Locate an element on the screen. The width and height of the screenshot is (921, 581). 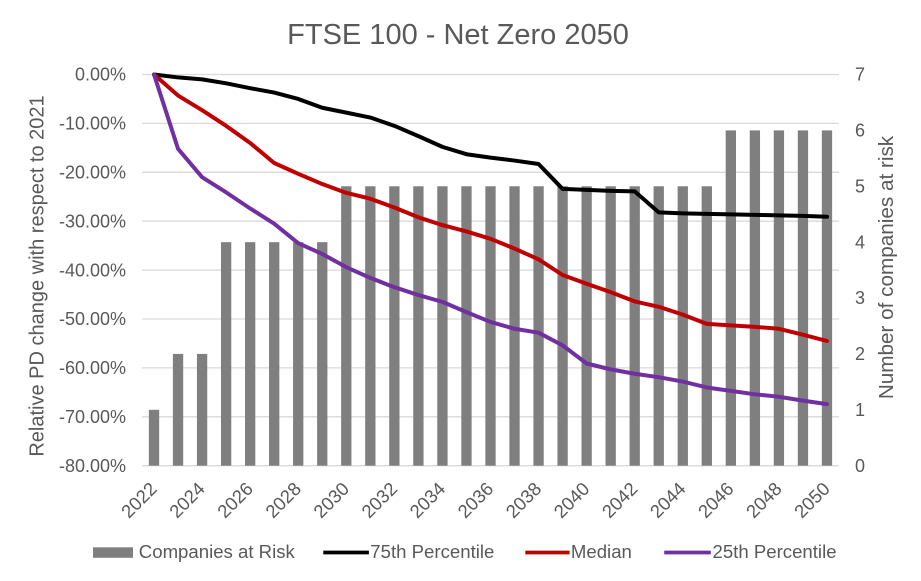
svg-text: -10.00% is located at coordinates (92, 124).